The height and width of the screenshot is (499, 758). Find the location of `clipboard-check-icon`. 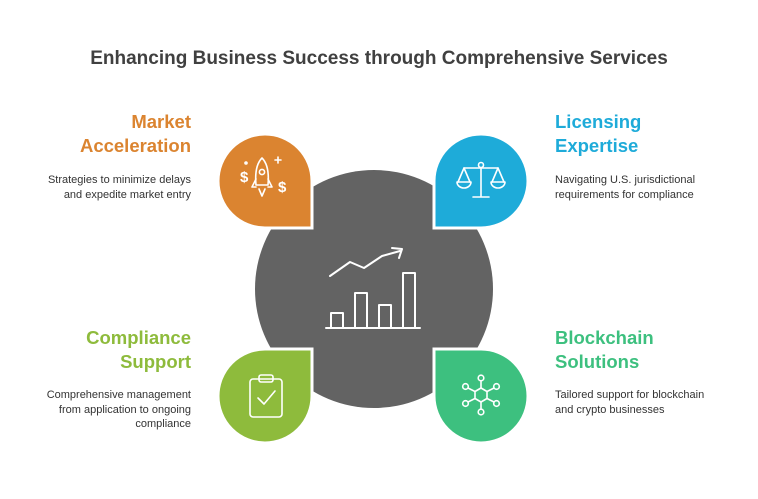

clipboard-check-icon is located at coordinates (266, 396).